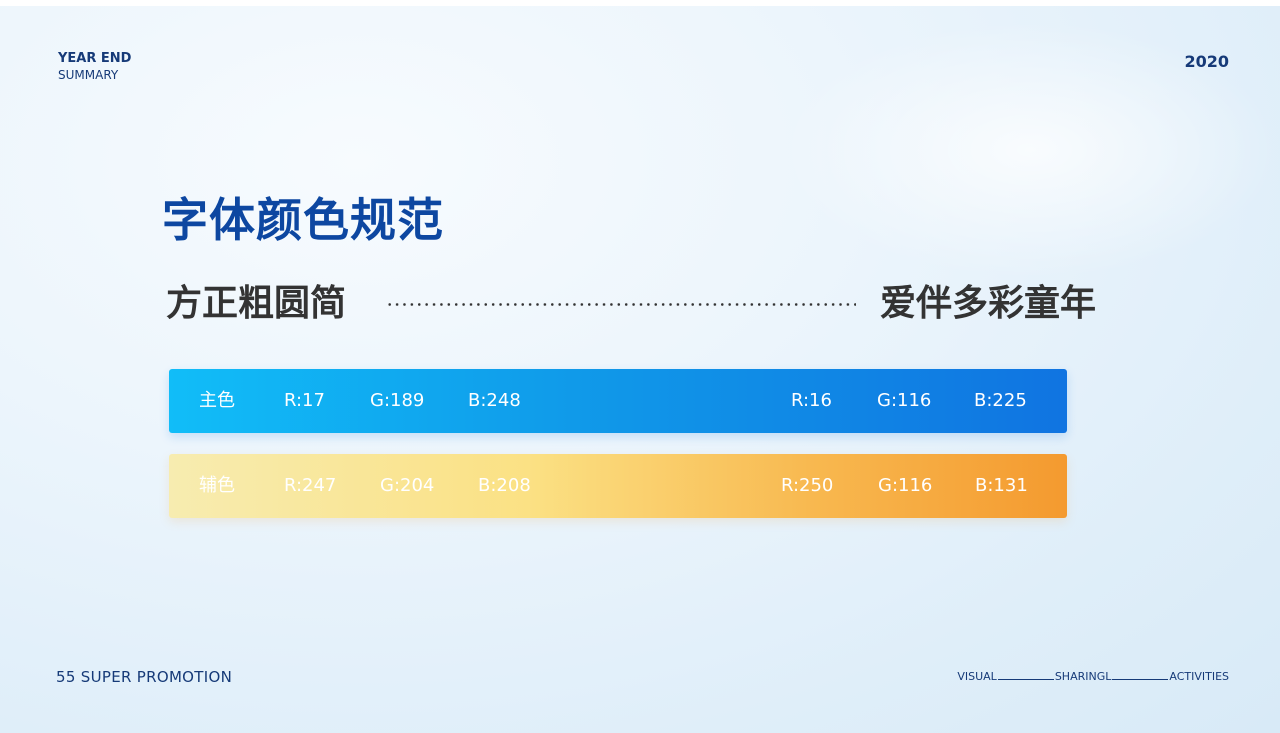 The image size is (1280, 733). Describe the element at coordinates (988, 303) in the screenshot. I see `font-sample-text: 爱伴多彩童年` at that location.